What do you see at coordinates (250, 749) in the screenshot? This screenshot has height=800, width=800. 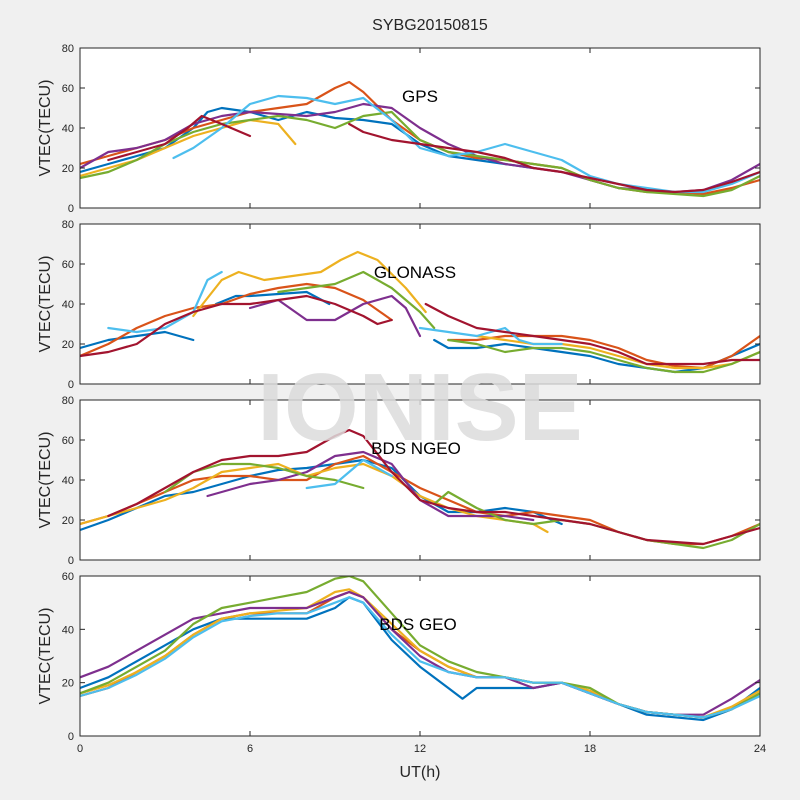 I see `x-tick-label: 6` at bounding box center [250, 749].